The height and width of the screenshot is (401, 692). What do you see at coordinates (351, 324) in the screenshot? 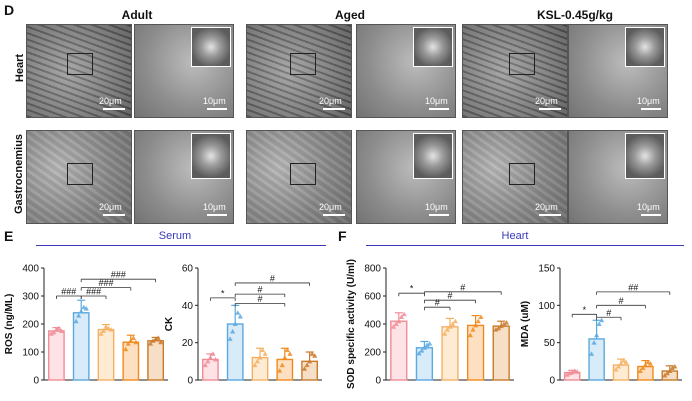
I see `sod-y-axis-label: SOD specific activity (U/ml)` at bounding box center [351, 324].